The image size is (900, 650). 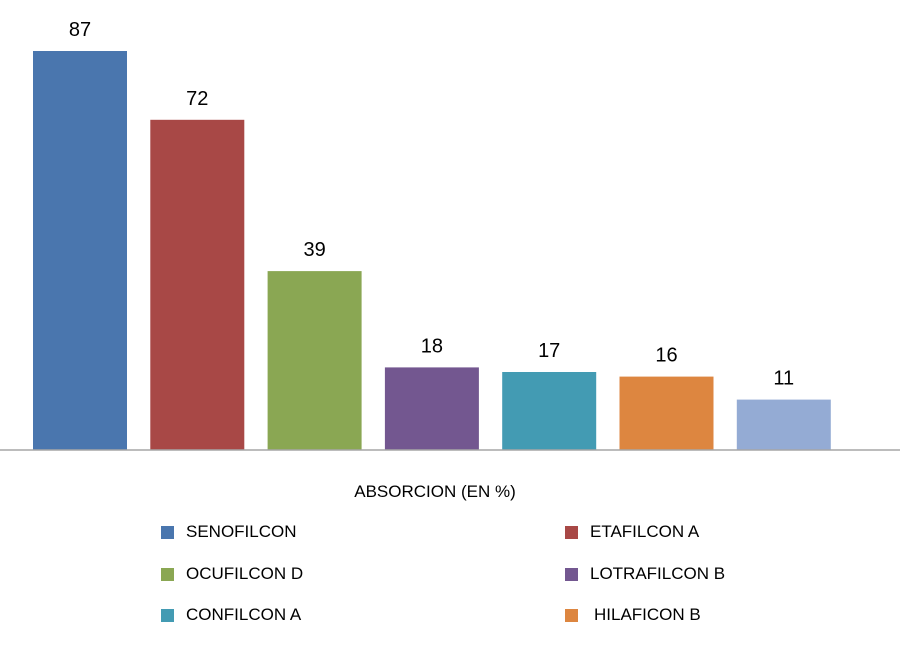 I want to click on value-label-4: 18, so click(x=432, y=346).